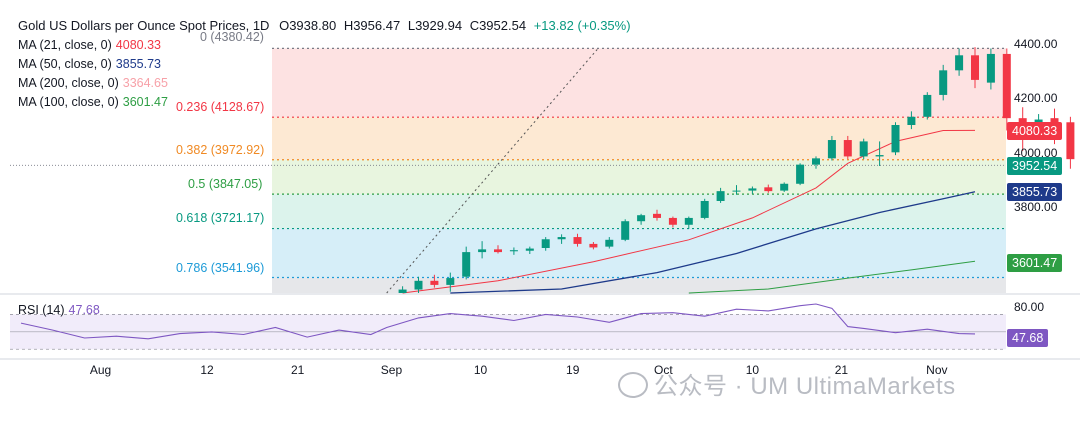  Describe the element at coordinates (1035, 263) in the screenshot. I see `price-tag-ma100: 3601.47` at that location.